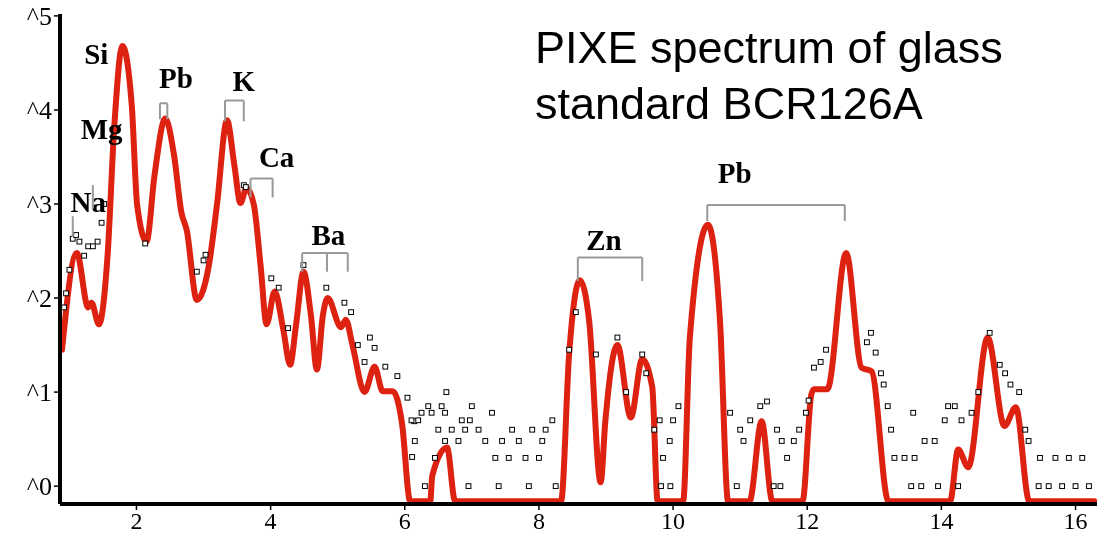 This screenshot has height=542, width=1109. What do you see at coordinates (673, 521) in the screenshot?
I see `x-tick-label: 10` at bounding box center [673, 521].